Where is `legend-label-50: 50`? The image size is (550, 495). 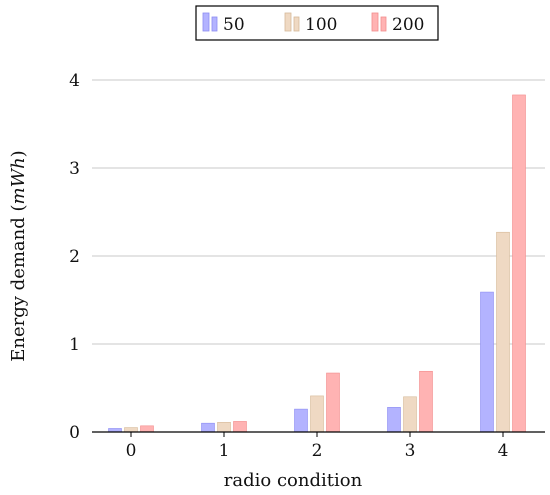 legend-label-50: 50 is located at coordinates (234, 25).